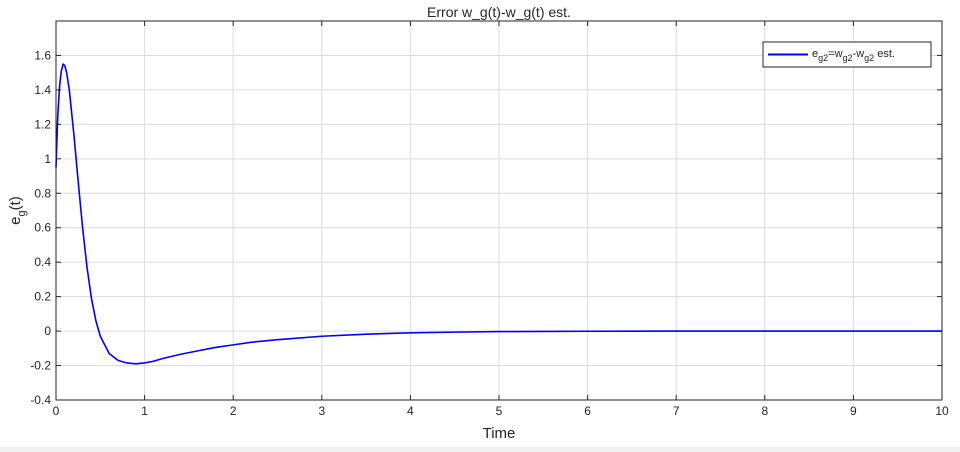 The width and height of the screenshot is (960, 452). Describe the element at coordinates (42, 55) in the screenshot. I see `y-tick-label: 1.6` at that location.